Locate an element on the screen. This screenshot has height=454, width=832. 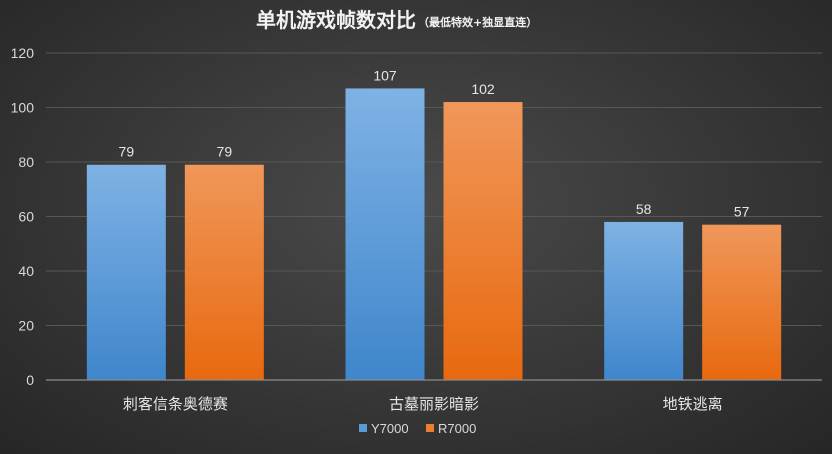
legend-swatch-y7000 is located at coordinates (363, 428).